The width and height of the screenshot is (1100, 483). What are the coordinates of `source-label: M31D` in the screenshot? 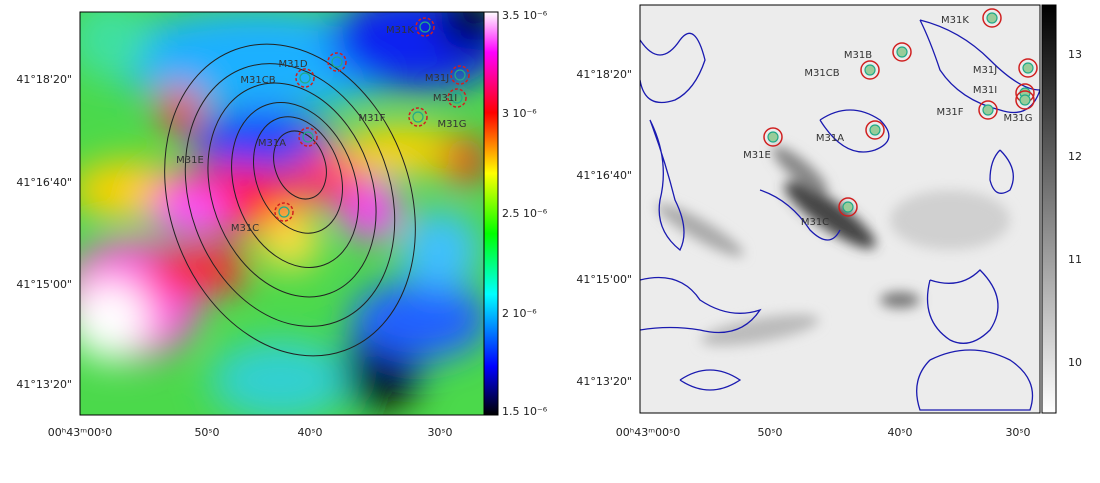 It's located at (292, 64).